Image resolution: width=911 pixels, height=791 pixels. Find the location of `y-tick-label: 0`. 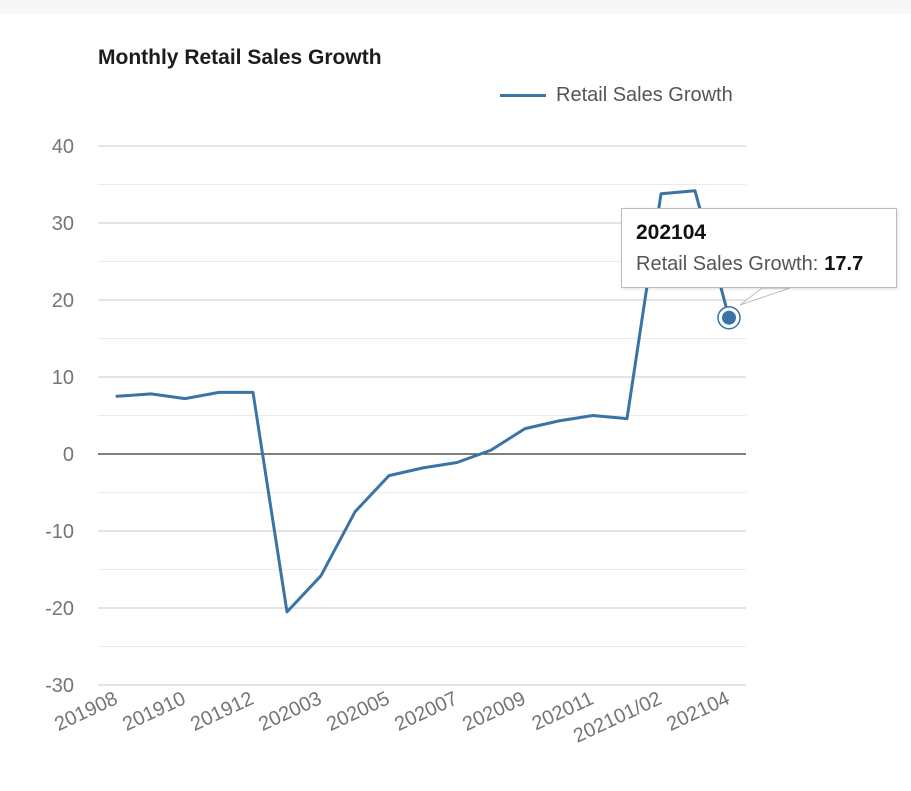

y-tick-label: 0 is located at coordinates (68, 455).